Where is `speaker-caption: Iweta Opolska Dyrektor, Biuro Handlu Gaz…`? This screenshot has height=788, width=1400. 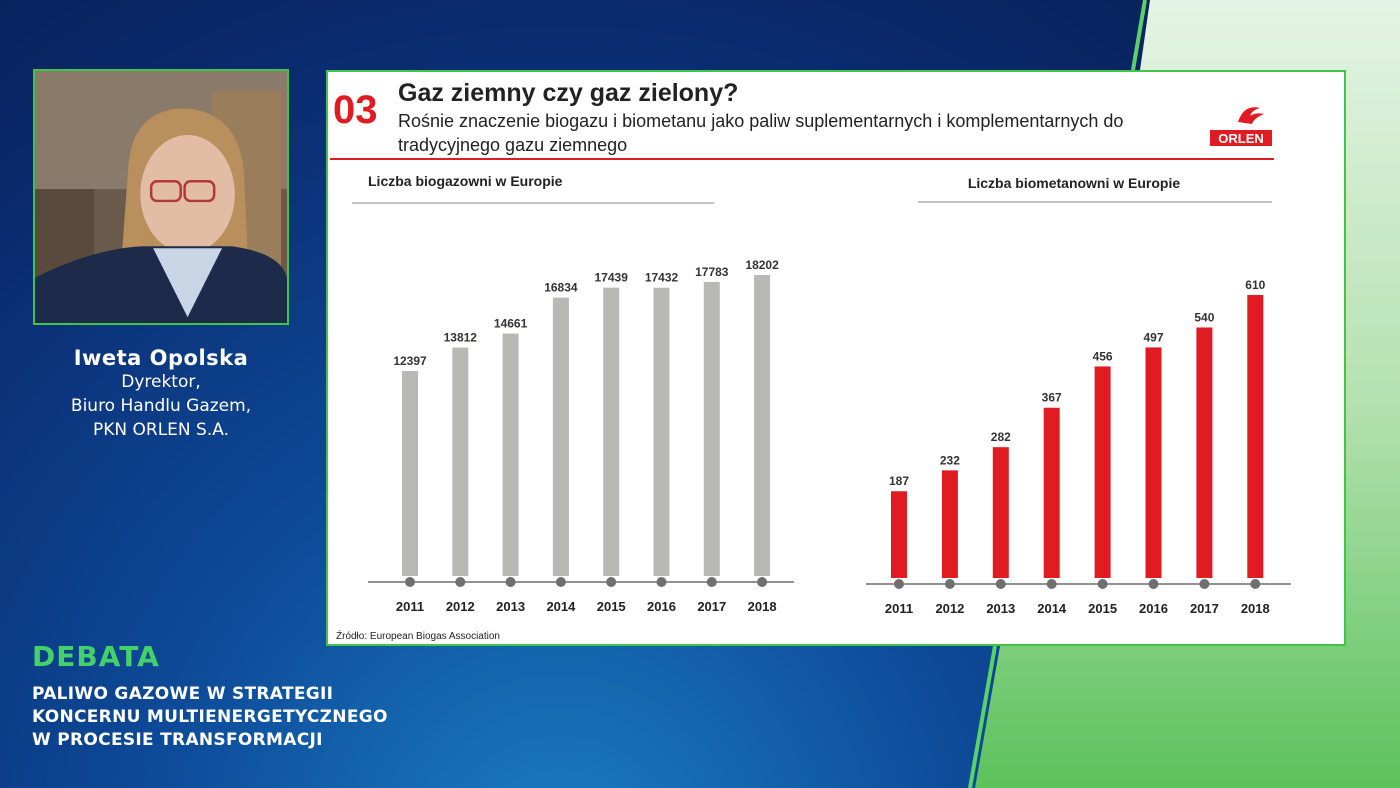
speaker-caption: Iweta Opolska Dyrektor, Biuro Handlu Gaz… is located at coordinates (161, 394).